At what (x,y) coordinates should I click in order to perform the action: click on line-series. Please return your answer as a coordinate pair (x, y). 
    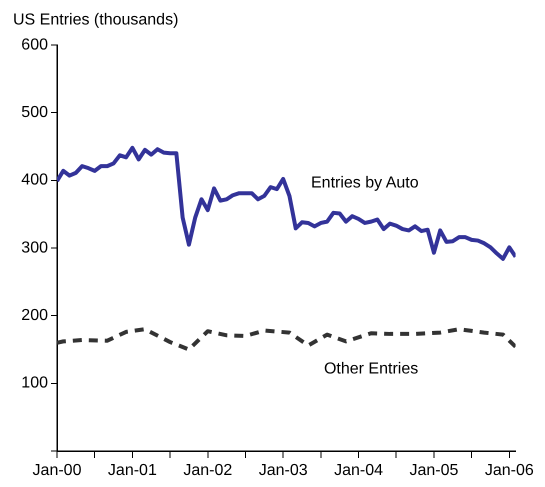
    Looking at the image, I should click on (286, 339).